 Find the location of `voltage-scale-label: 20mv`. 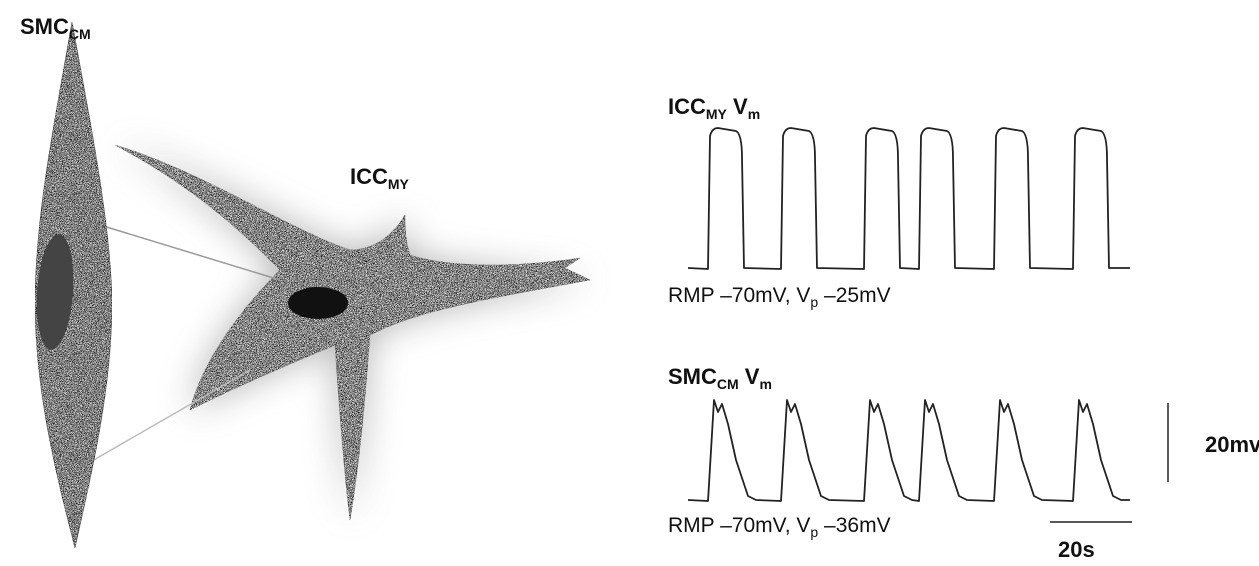

voltage-scale-label: 20mv is located at coordinates (1232, 444).